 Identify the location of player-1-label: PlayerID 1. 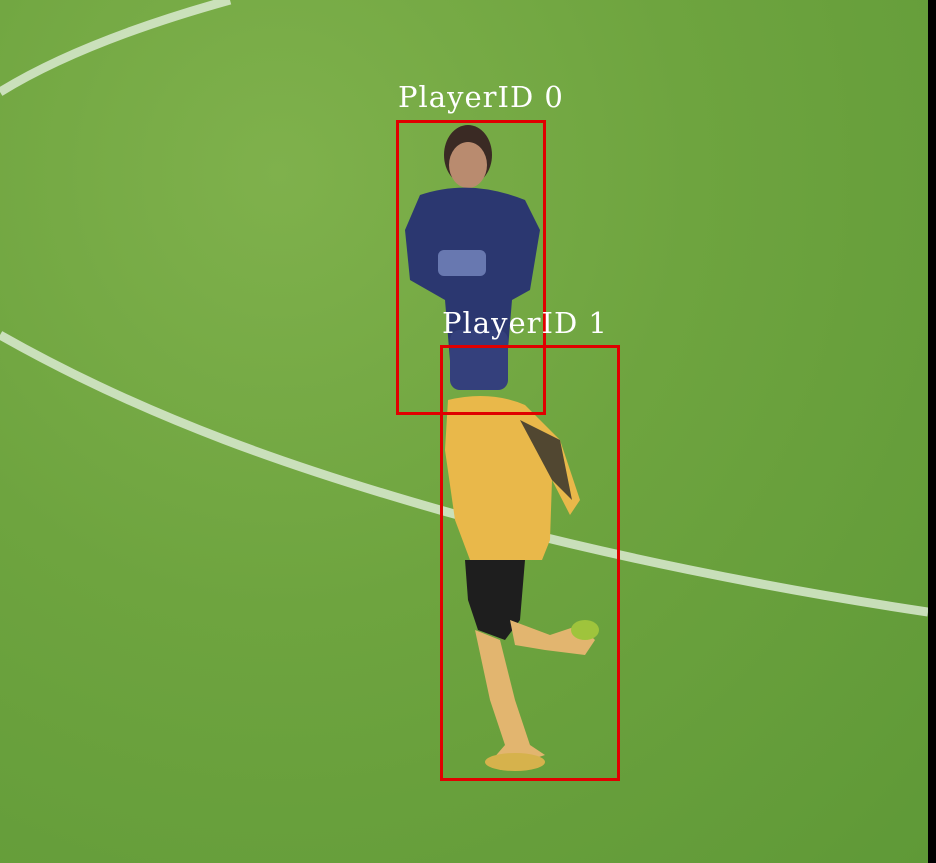
(525, 323).